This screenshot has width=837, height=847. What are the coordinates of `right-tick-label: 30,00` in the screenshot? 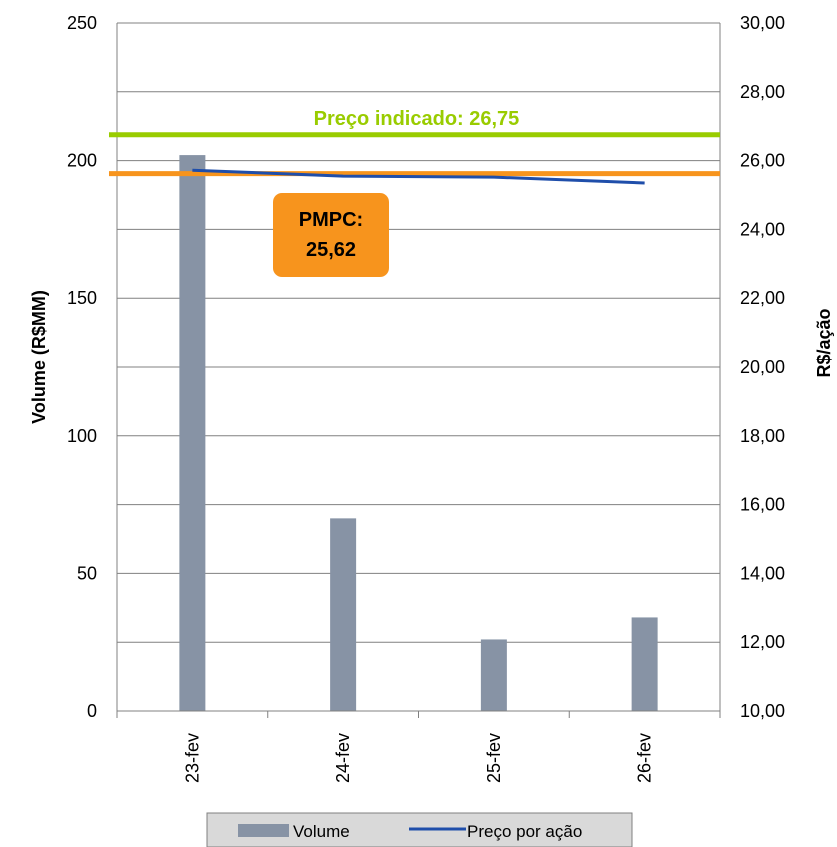 It's located at (762, 23).